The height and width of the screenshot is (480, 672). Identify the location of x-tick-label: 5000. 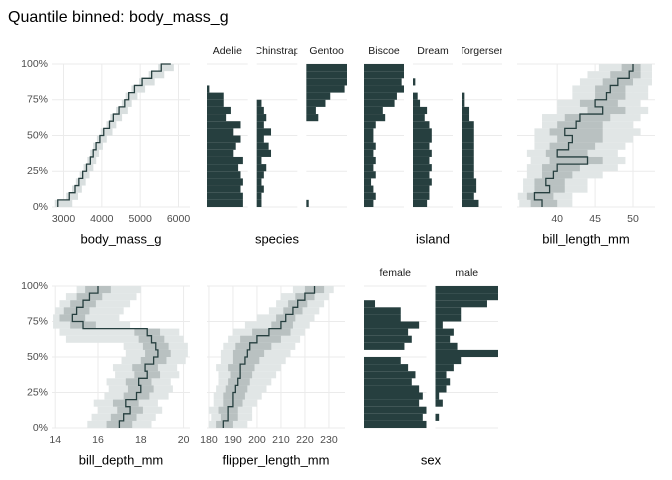
(140, 219).